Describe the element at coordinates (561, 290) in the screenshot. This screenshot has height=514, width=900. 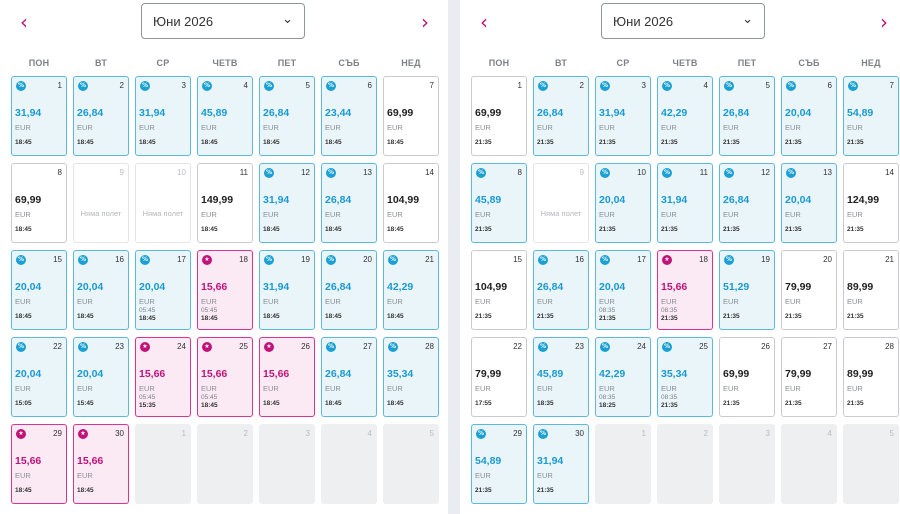
I see `day-cell: % 16 26,84 EUR 21:35` at that location.